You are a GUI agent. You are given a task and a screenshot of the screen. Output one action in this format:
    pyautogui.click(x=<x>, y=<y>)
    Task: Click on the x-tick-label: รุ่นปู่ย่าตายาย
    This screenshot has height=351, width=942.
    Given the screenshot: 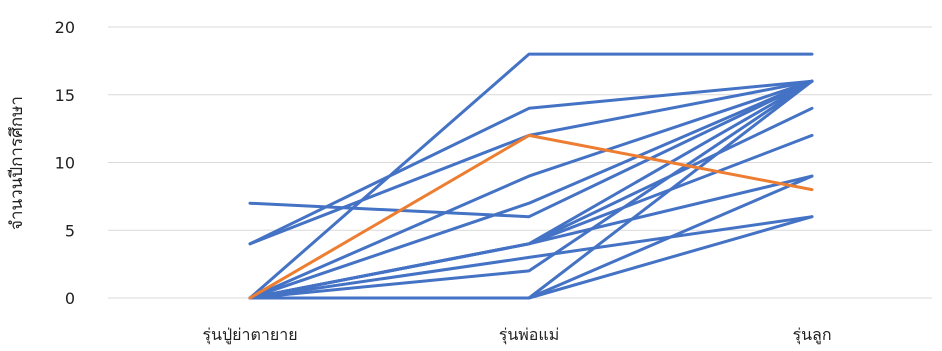 What is the action you would take?
    pyautogui.click(x=249, y=335)
    